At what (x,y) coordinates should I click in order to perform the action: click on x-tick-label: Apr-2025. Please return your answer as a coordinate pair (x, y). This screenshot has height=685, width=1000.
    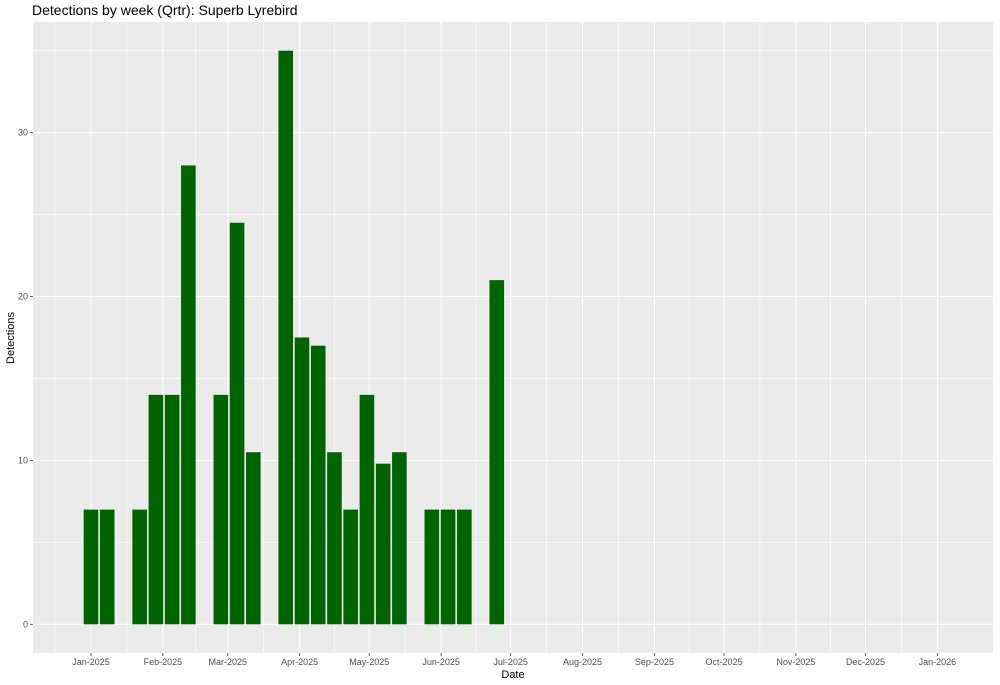
    Looking at the image, I should click on (299, 662).